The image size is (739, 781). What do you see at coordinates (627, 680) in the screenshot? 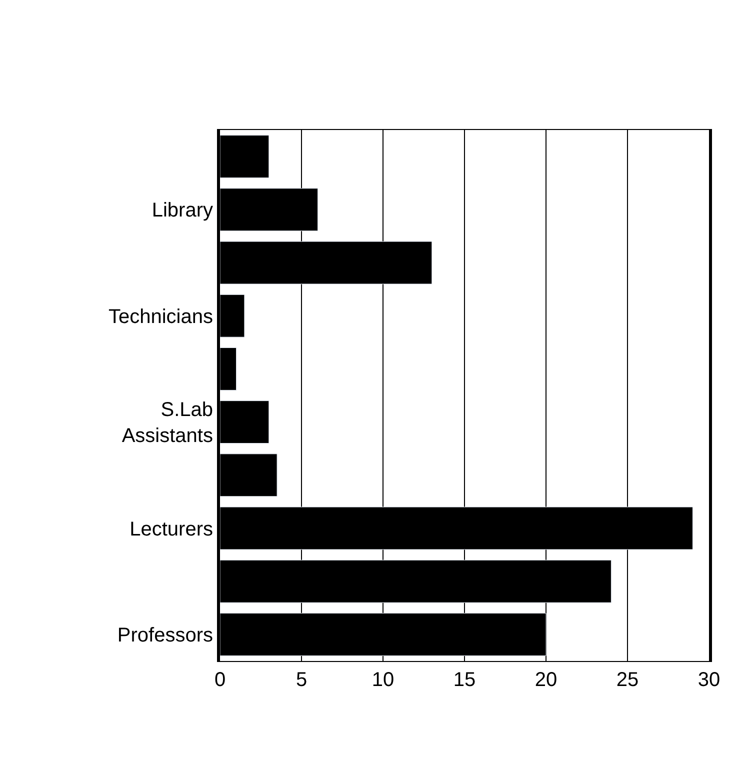
I see `x-tick-label: 25` at bounding box center [627, 680].